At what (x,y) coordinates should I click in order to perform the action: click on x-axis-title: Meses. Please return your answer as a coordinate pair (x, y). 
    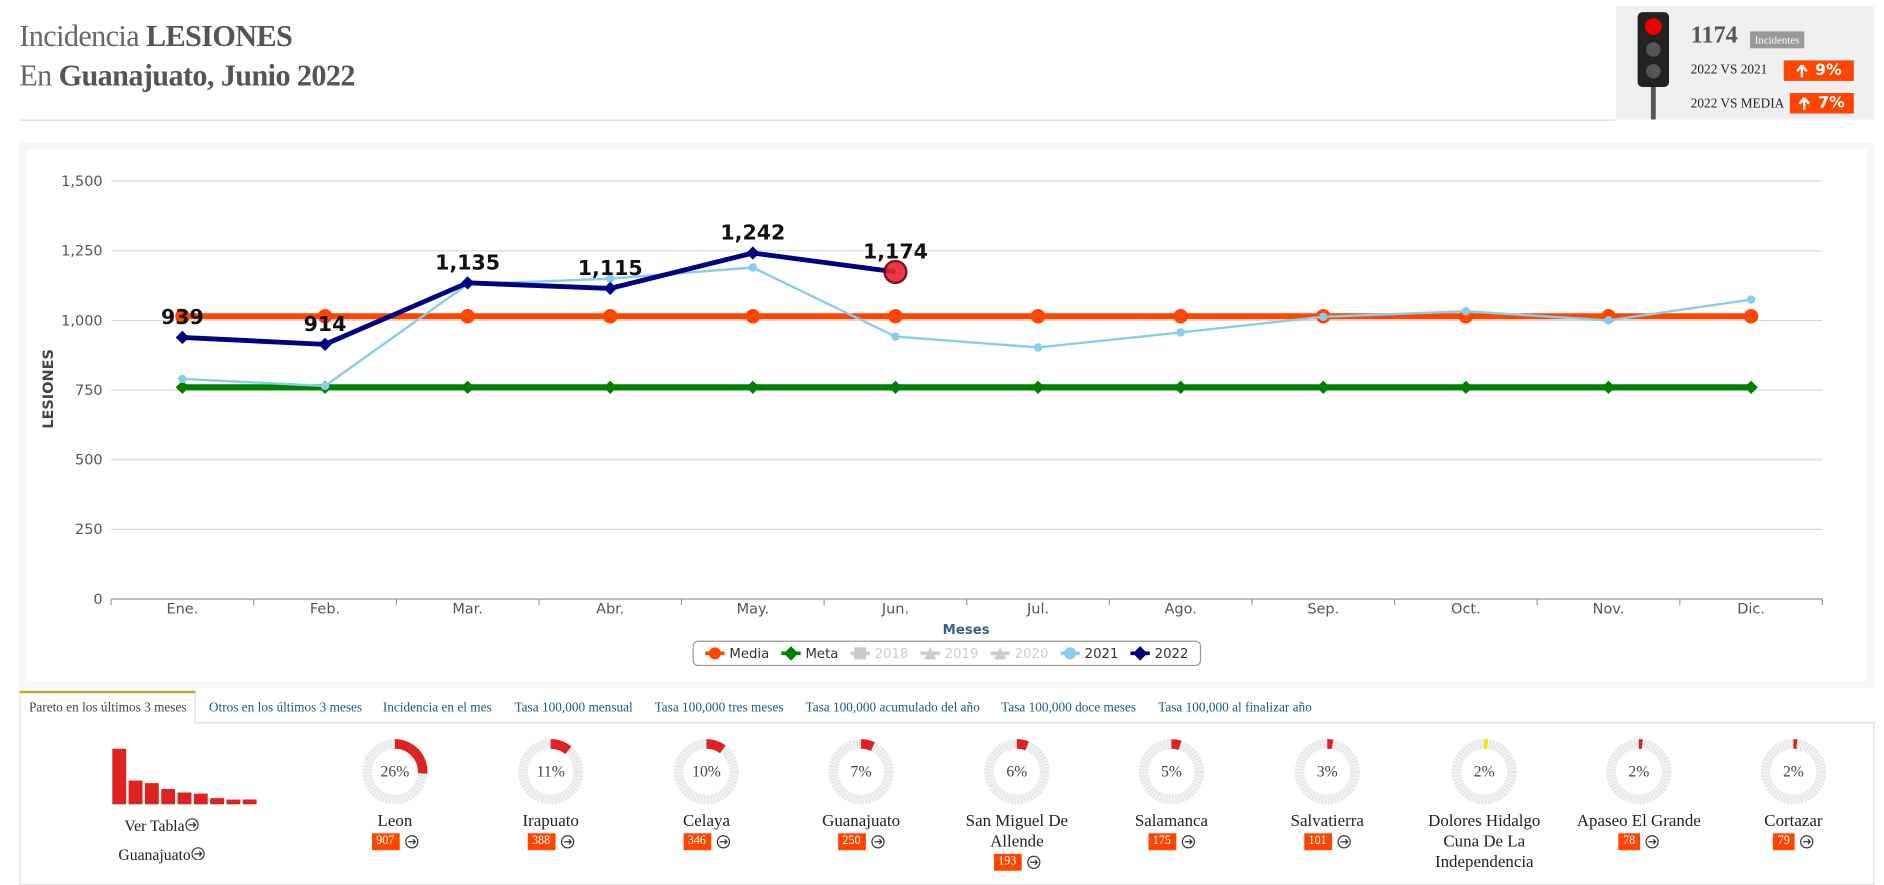
    Looking at the image, I should click on (966, 630).